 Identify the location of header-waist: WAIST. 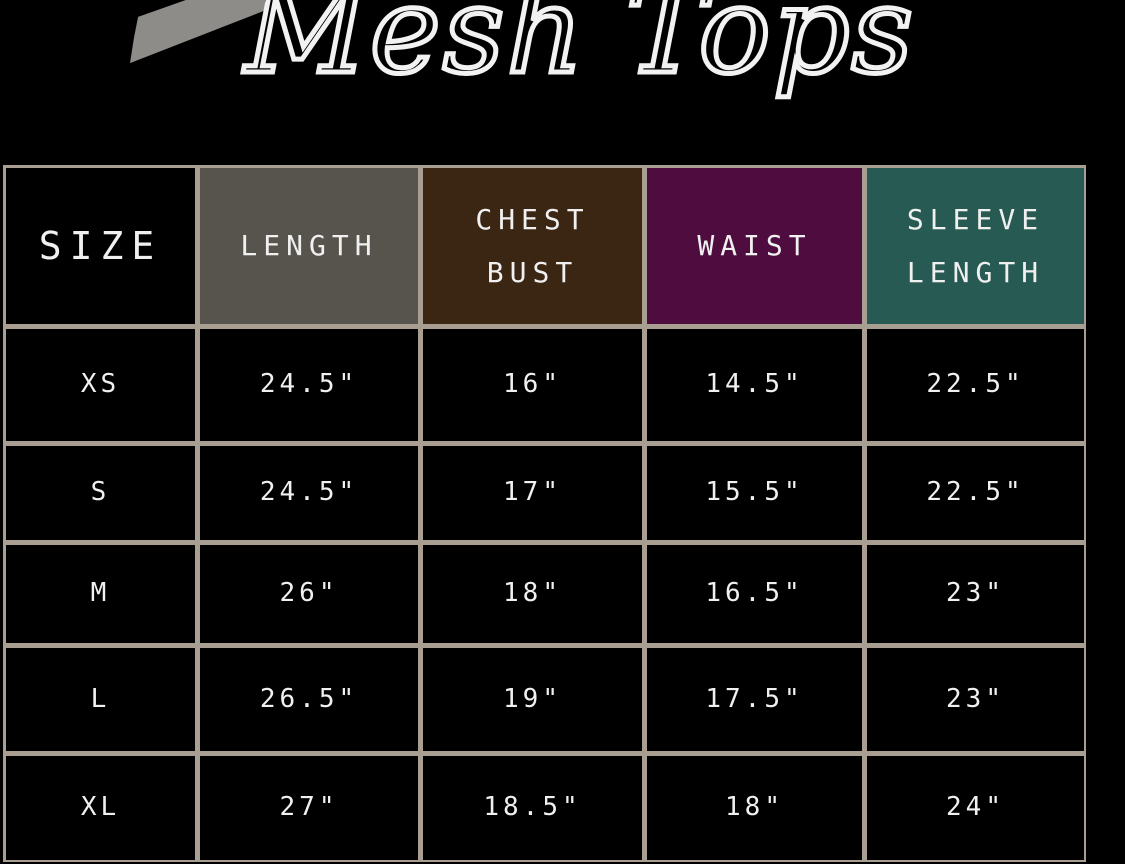
(754, 246).